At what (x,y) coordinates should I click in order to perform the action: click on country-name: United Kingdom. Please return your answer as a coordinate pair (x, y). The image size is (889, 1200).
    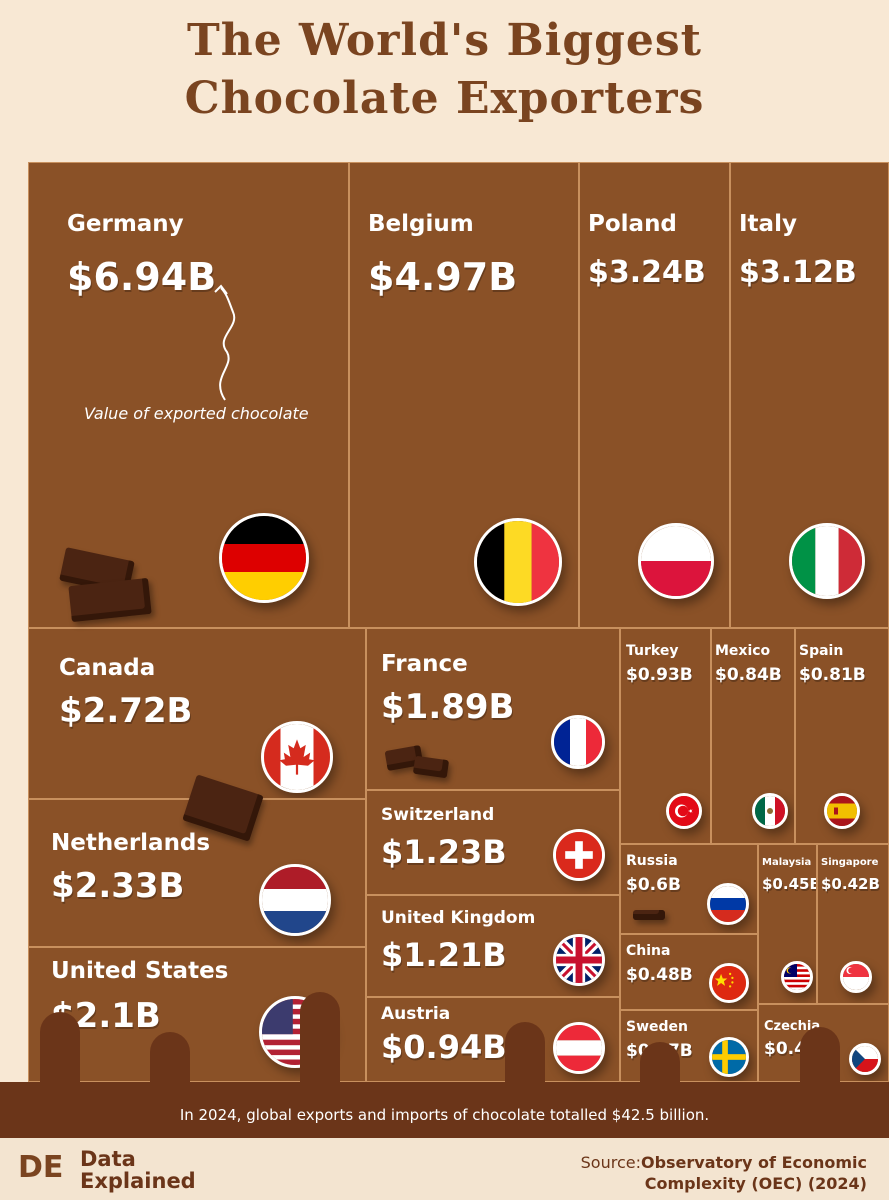
    Looking at the image, I should click on (458, 918).